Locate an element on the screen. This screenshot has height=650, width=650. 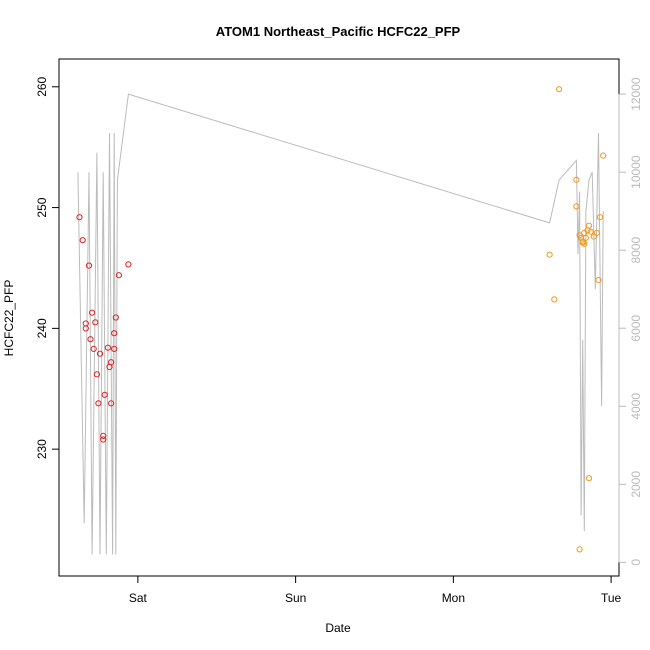
chart-title: ATOM1 Northeast_Pacific HCFC22_PFP is located at coordinates (338, 31).